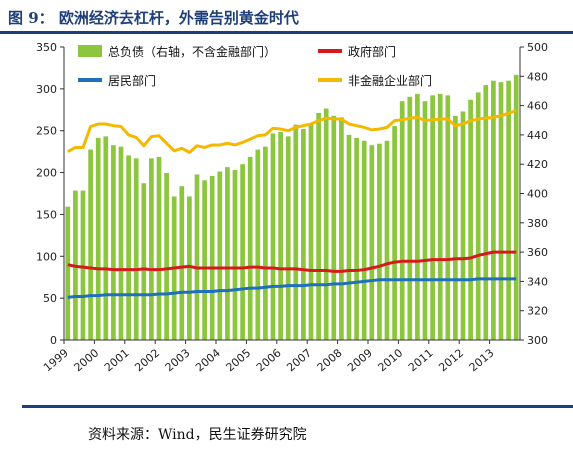  What do you see at coordinates (482, 360) in the screenshot?
I see `x-tick-label: 2013` at bounding box center [482, 360].